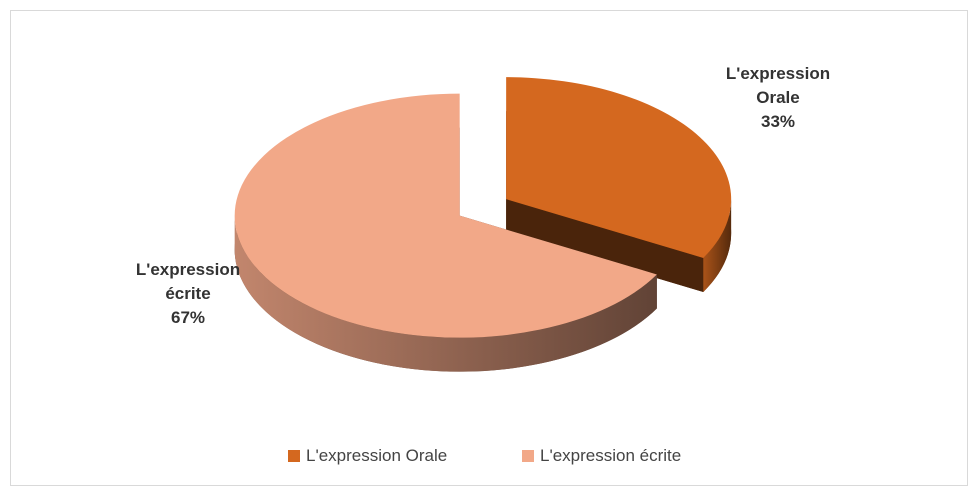 Image resolution: width=980 pixels, height=488 pixels. Describe the element at coordinates (778, 85) in the screenshot. I see `data-label-category: L'expression Orale` at that location.